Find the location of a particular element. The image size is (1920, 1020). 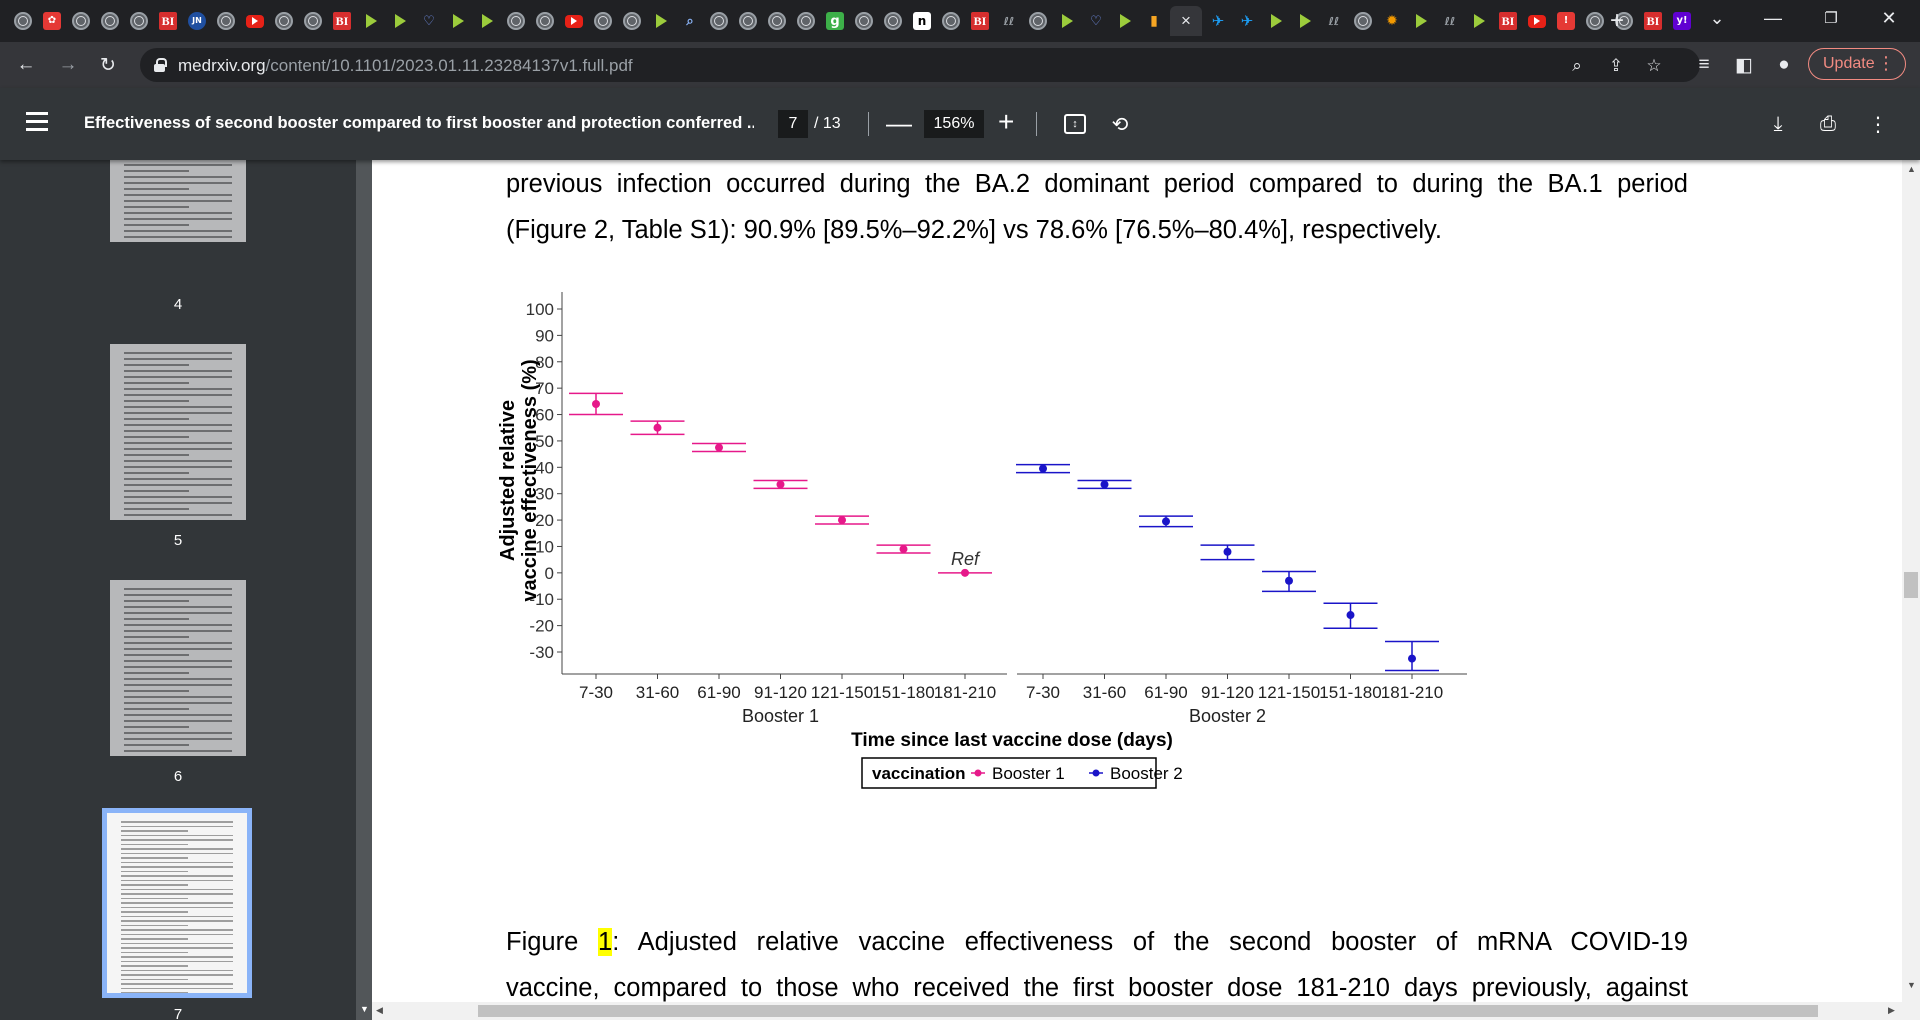

page-number-input: 7 is located at coordinates (793, 124).